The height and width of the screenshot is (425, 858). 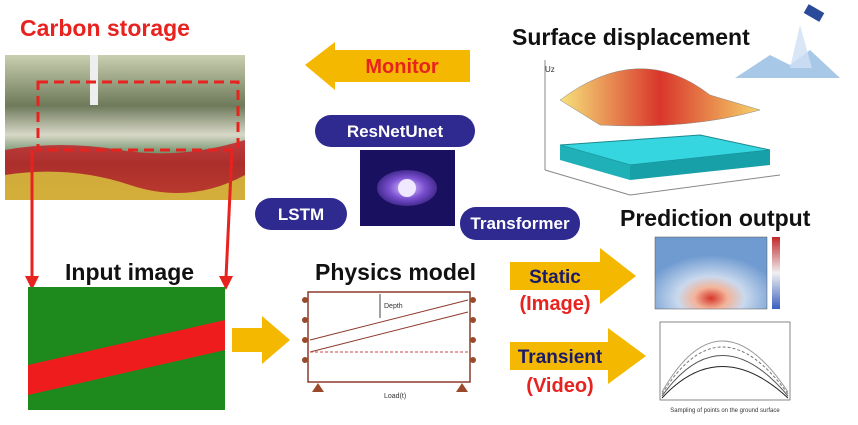 What do you see at coordinates (125, 185) in the screenshot?
I see `layer` at bounding box center [125, 185].